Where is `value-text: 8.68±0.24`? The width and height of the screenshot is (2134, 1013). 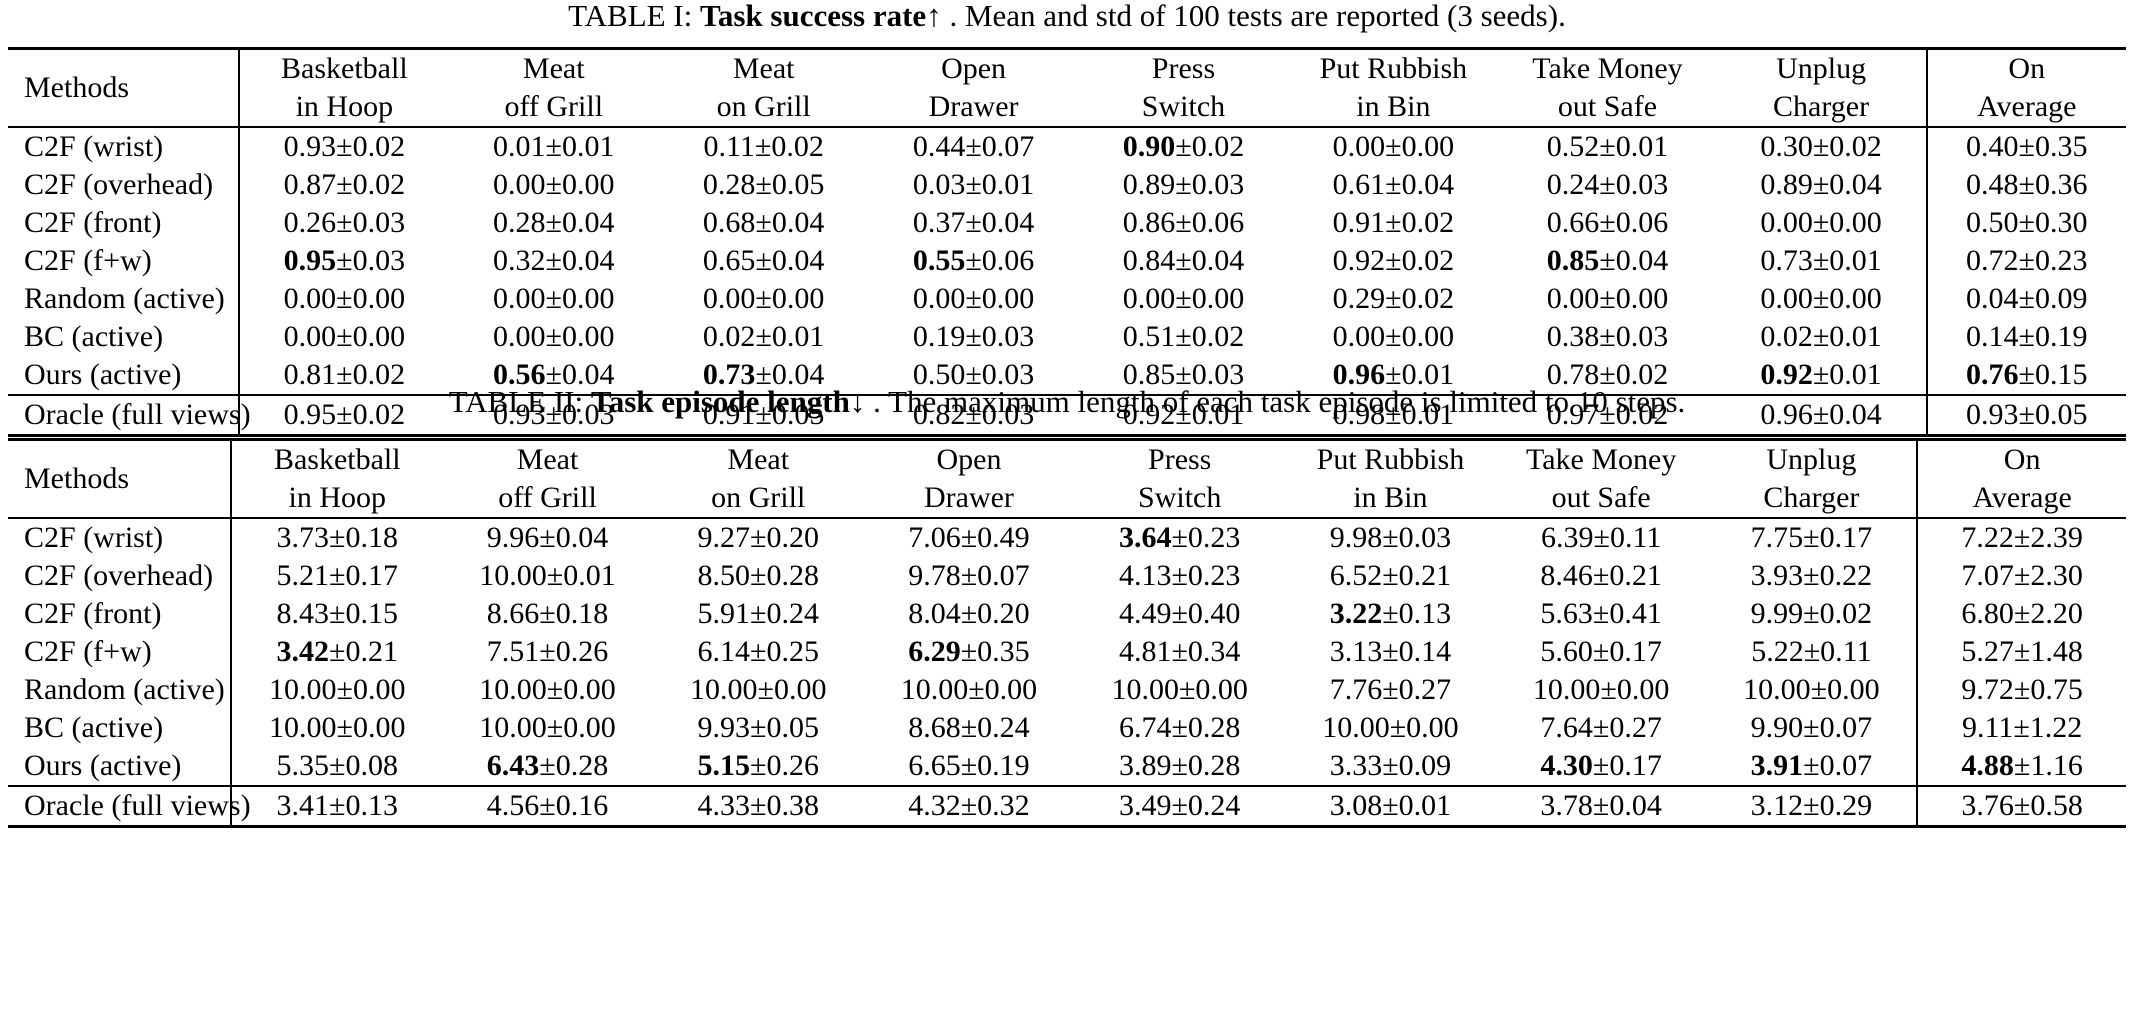
value-text: 8.68±0.24 is located at coordinates (969, 727).